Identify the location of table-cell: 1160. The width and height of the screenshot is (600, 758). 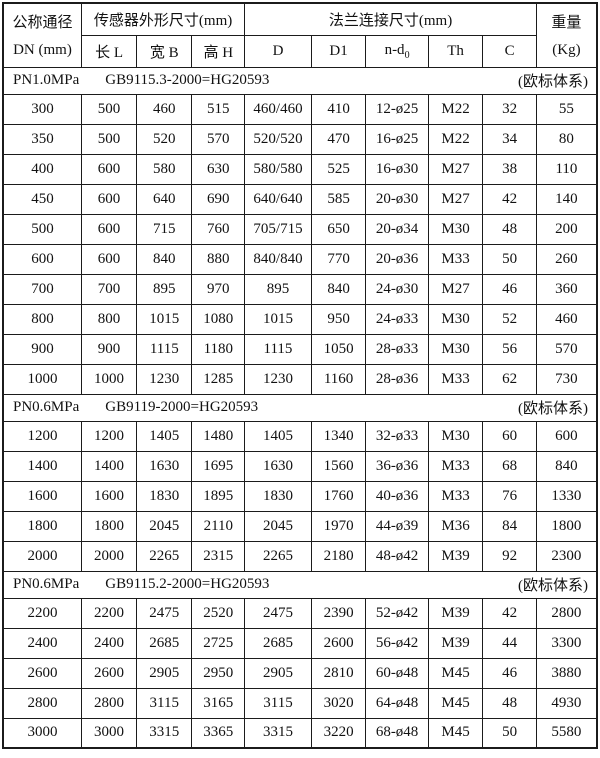
(338, 379).